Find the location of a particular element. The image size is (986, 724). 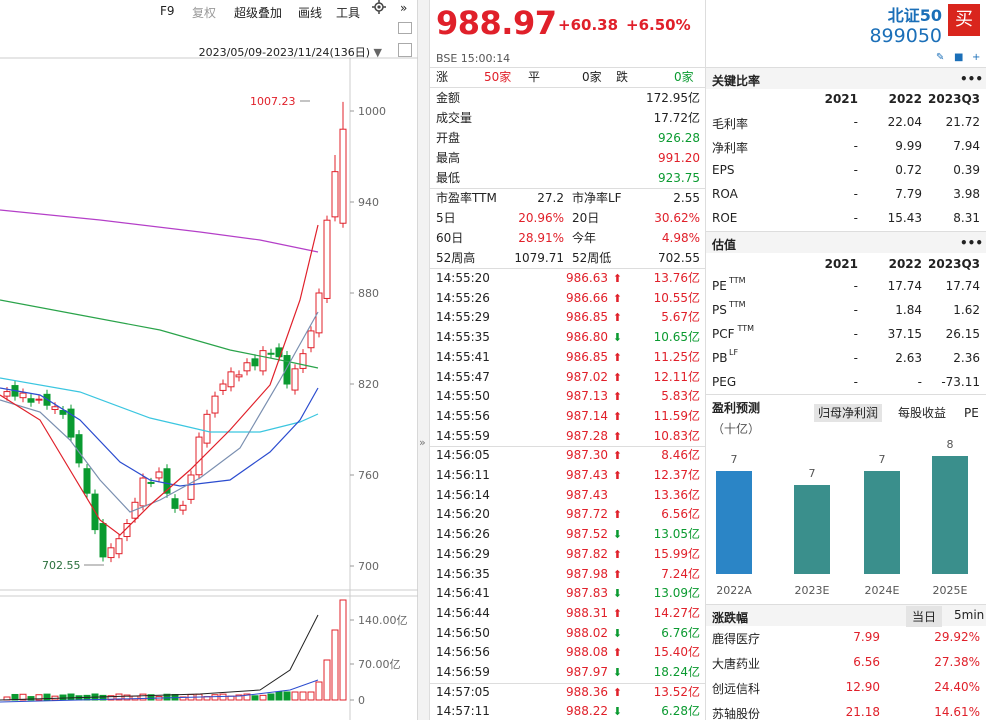

tick-volume: 13.36亿 is located at coordinates (676, 494).